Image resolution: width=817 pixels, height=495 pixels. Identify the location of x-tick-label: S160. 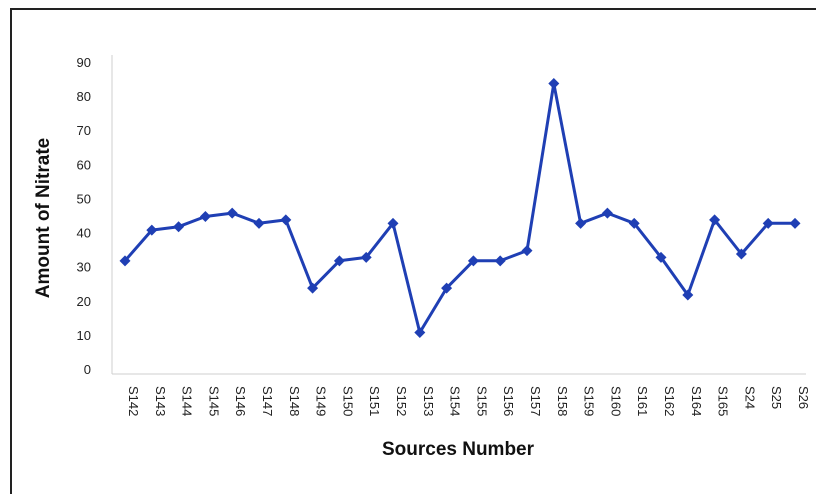
(615, 401).